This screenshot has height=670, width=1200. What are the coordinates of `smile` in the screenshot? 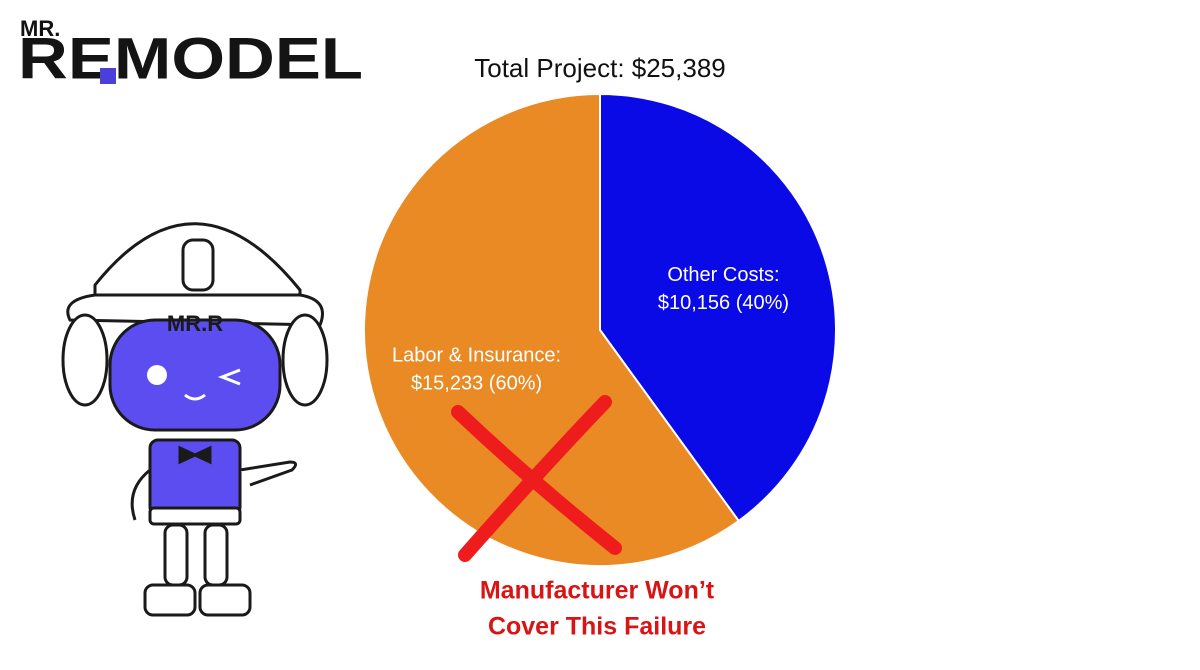 It's located at (195, 397).